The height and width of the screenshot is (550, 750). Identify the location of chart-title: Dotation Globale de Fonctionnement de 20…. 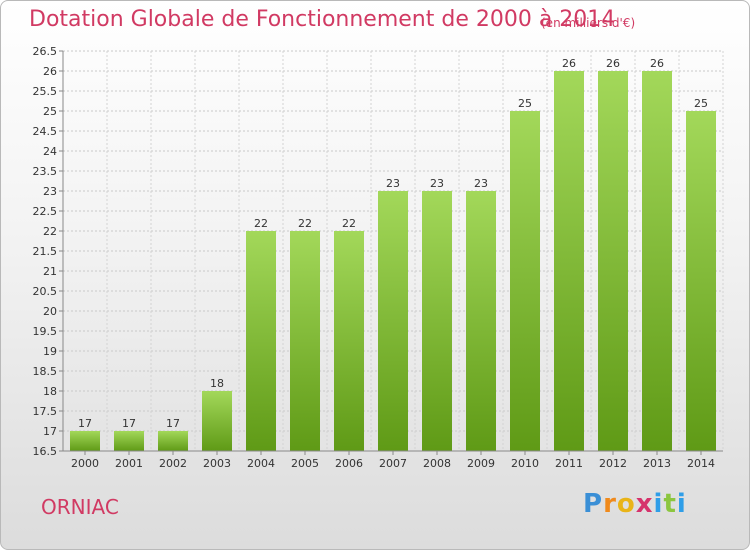
(322, 19).